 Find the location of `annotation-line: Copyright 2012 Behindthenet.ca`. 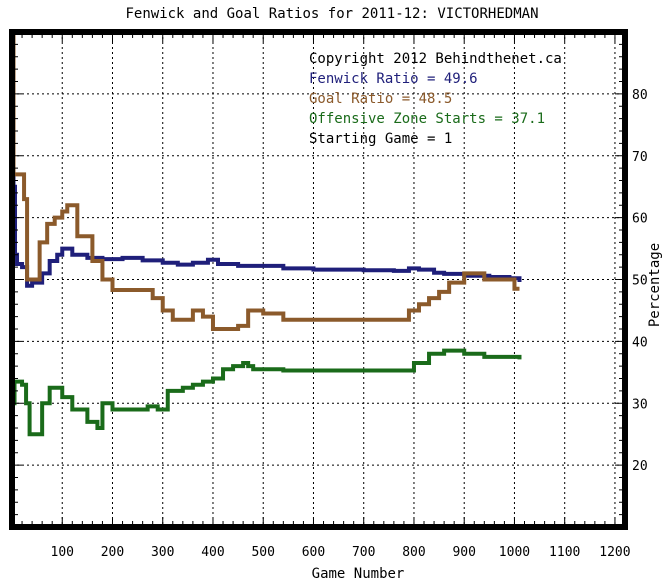

annotation-line: Copyright 2012 Behindthenet.ca is located at coordinates (435, 59).